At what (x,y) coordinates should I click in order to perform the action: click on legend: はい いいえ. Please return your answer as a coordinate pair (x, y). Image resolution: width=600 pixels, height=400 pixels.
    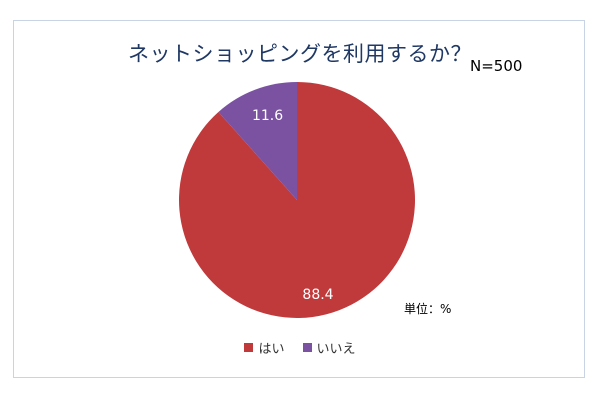
    Looking at the image, I should click on (300, 347).